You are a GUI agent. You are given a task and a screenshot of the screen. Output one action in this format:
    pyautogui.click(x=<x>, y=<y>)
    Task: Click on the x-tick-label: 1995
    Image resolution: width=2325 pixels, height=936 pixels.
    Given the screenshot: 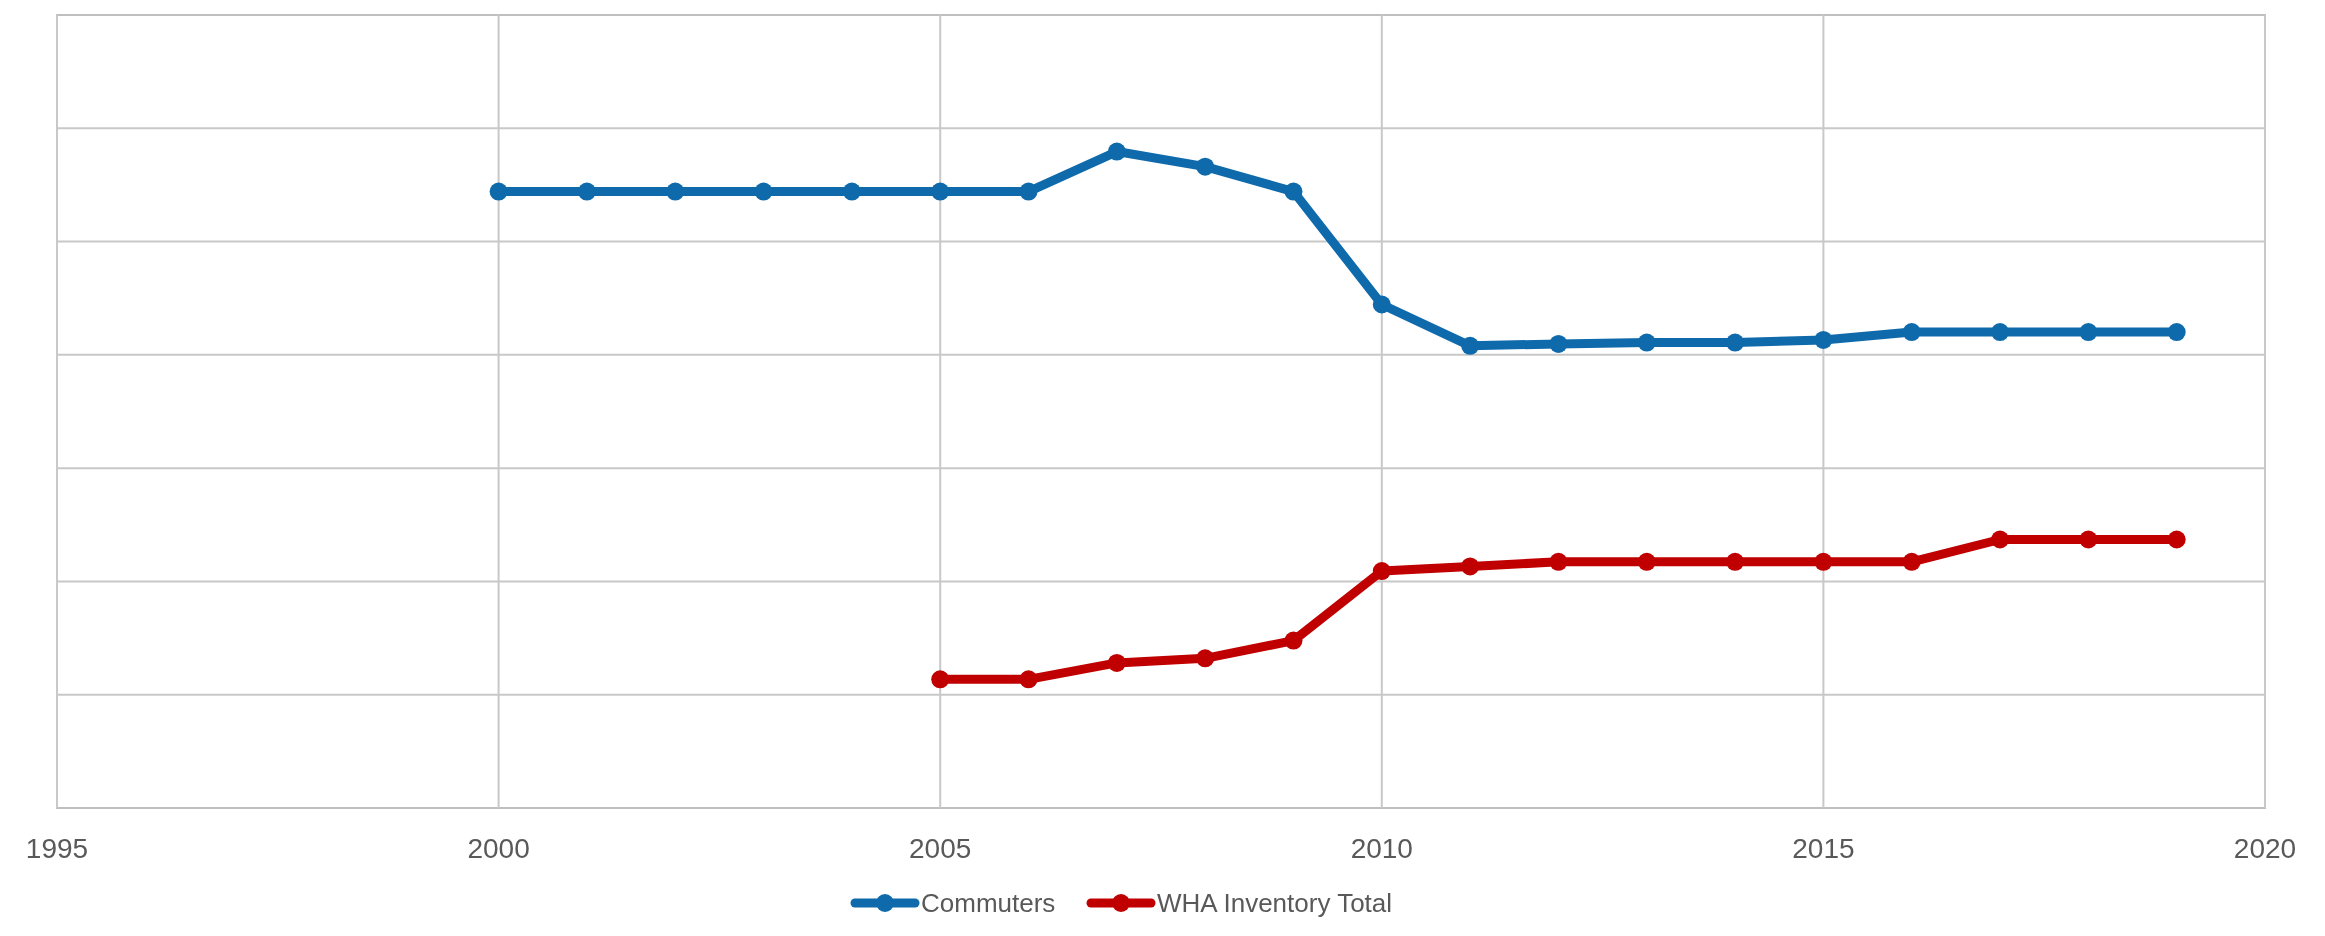 What is the action you would take?
    pyautogui.click(x=57, y=848)
    